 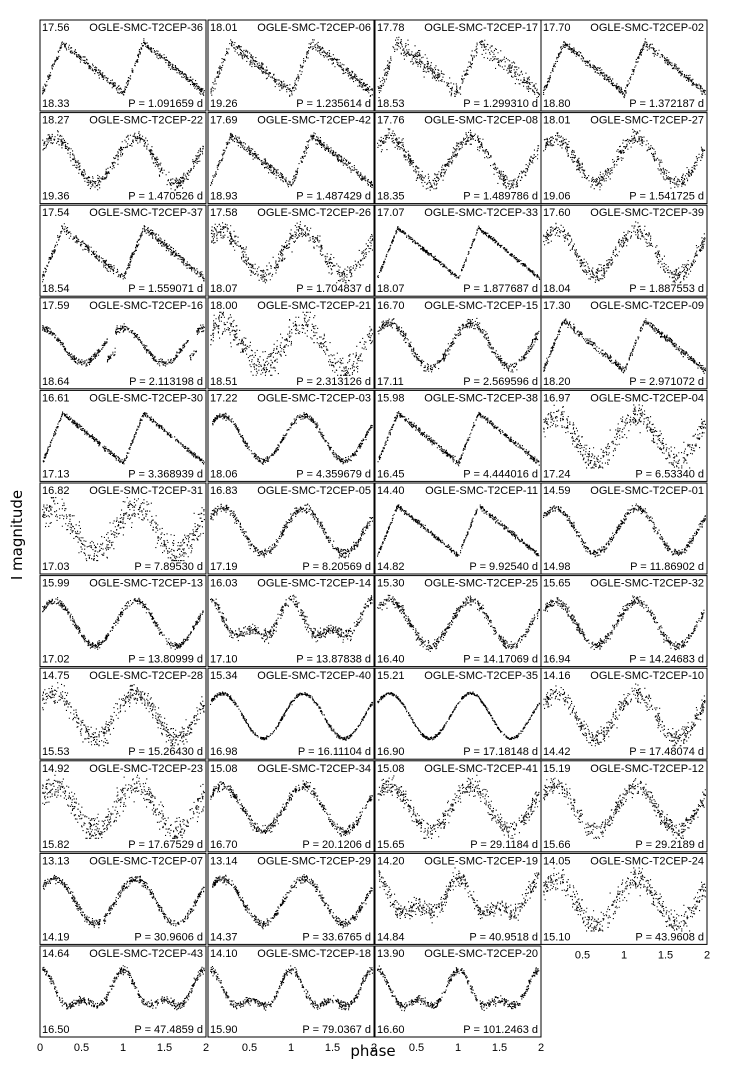 I want to click on light-curve-panel: 14.10 OGLE-SMC-T2CEP-18 15.90 P = 79.0367 d, so click(x=291, y=991).